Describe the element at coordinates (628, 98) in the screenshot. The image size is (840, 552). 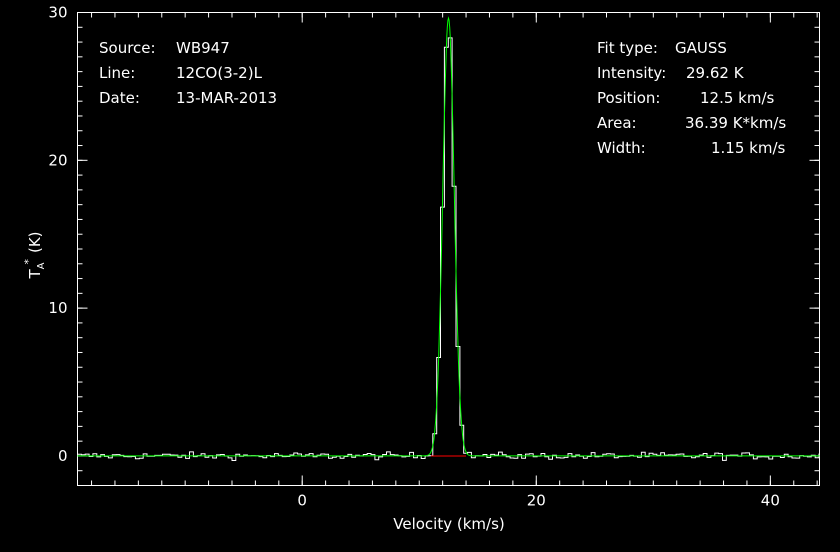
I see `info-position-key: Position:` at that location.